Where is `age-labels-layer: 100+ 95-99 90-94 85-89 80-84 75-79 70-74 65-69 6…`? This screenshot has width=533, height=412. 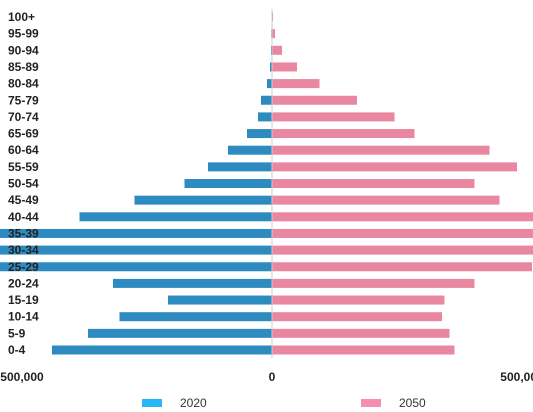
age-labels-layer: 100+ 95-99 90-94 85-89 80-84 75-79 70-74 65-69 6… is located at coordinates (23, 183).